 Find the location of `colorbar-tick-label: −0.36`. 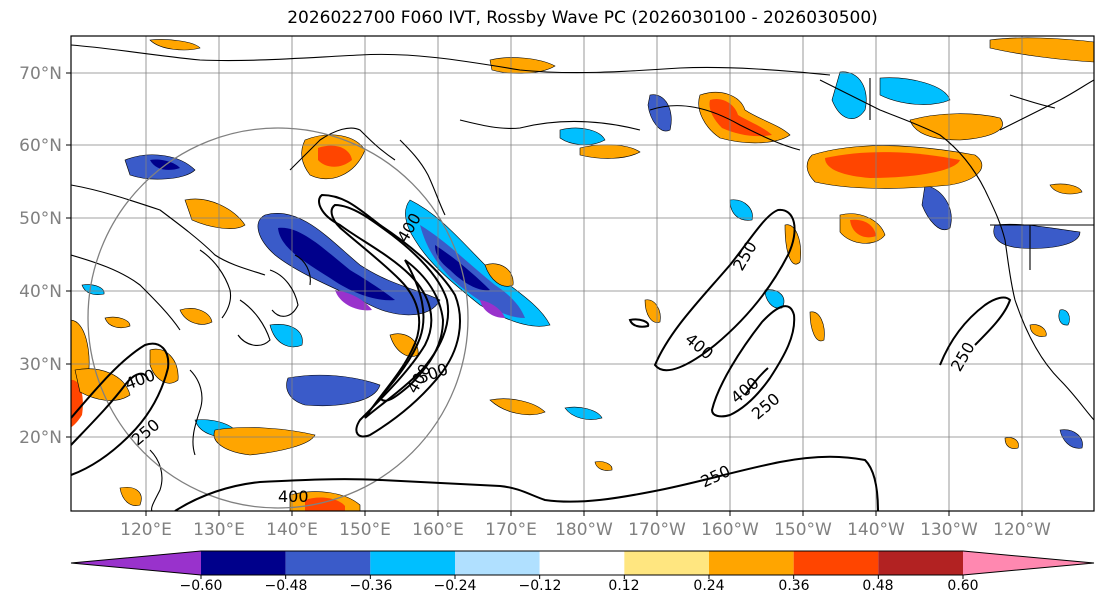

colorbar-tick-label: −0.36 is located at coordinates (371, 586).